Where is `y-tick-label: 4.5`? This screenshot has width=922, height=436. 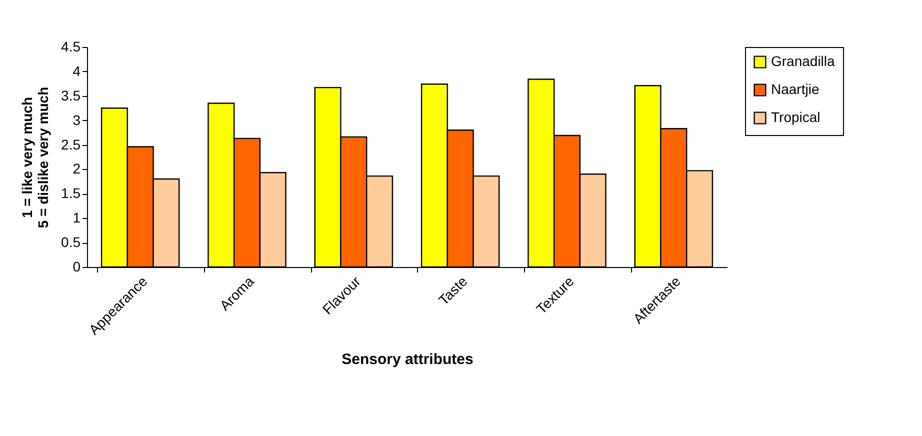
y-tick-label: 4.5 is located at coordinates (71, 46).